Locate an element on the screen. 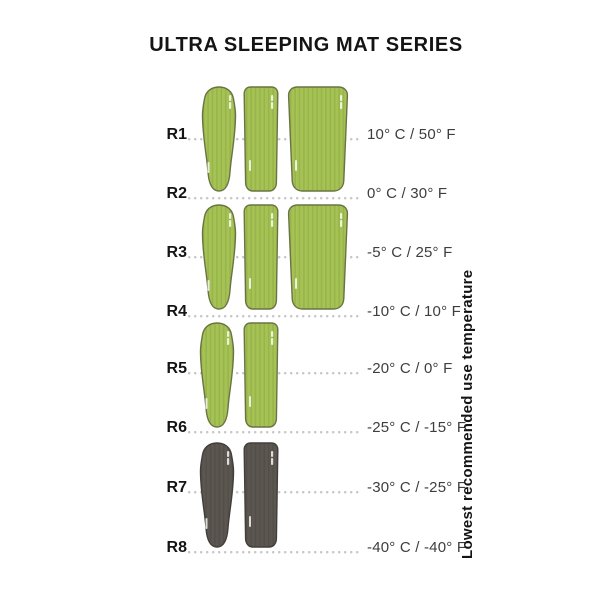 This screenshot has width=600, height=600. rating-label: R2 is located at coordinates (176, 193).